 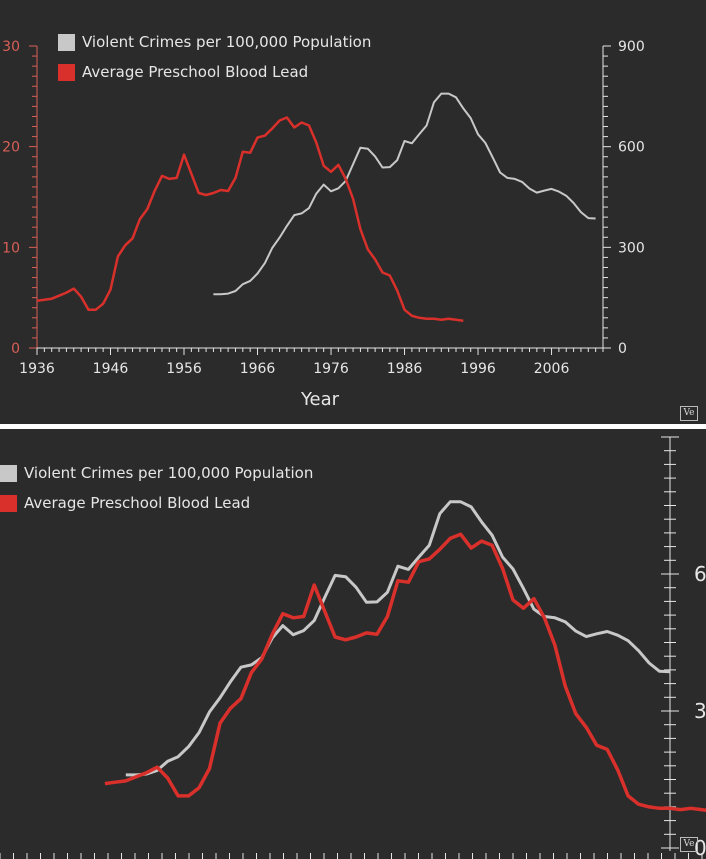 I want to click on x-tick-label: 2006, so click(x=552, y=369).